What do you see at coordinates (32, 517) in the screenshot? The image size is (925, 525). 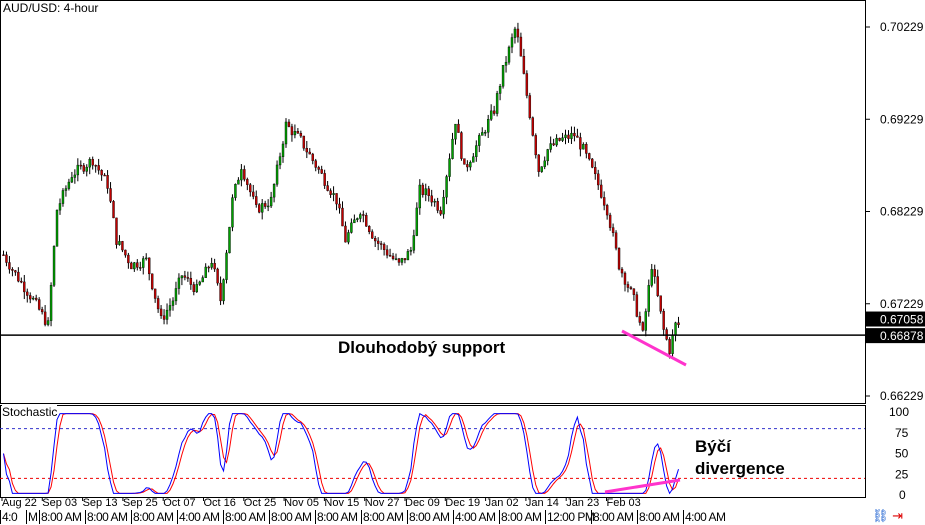 I see `timeframe-label: M` at bounding box center [32, 517].